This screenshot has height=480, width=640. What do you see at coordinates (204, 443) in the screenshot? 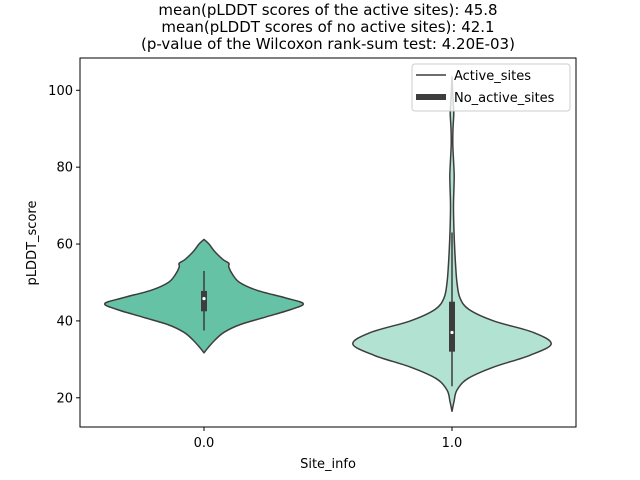
I see `x-tick-label: 0.0` at bounding box center [204, 443].